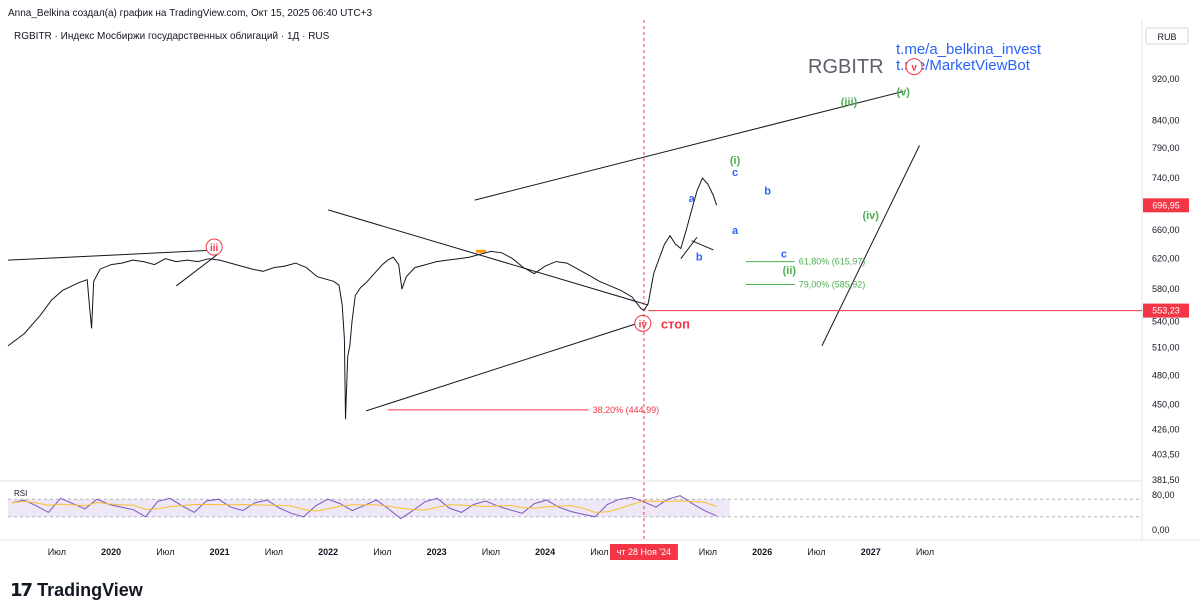 The height and width of the screenshot is (614, 1200). Describe the element at coordinates (832, 284) in the screenshot. I see `fib-label: 79,00% (585,92)` at that location.